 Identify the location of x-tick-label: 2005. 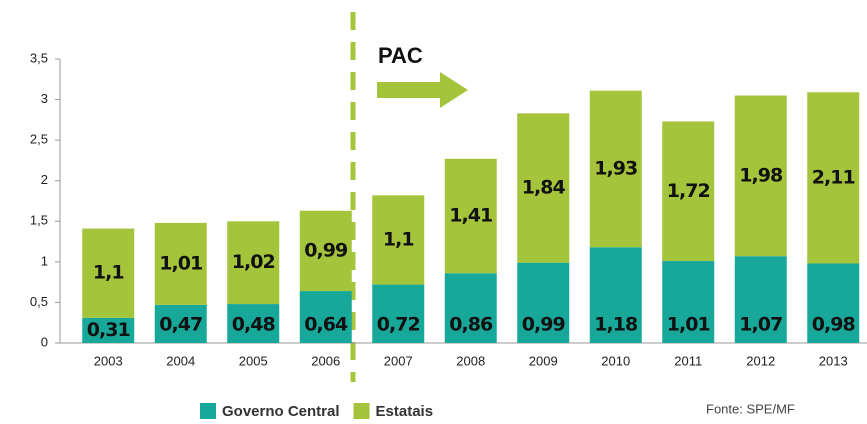
(253, 360).